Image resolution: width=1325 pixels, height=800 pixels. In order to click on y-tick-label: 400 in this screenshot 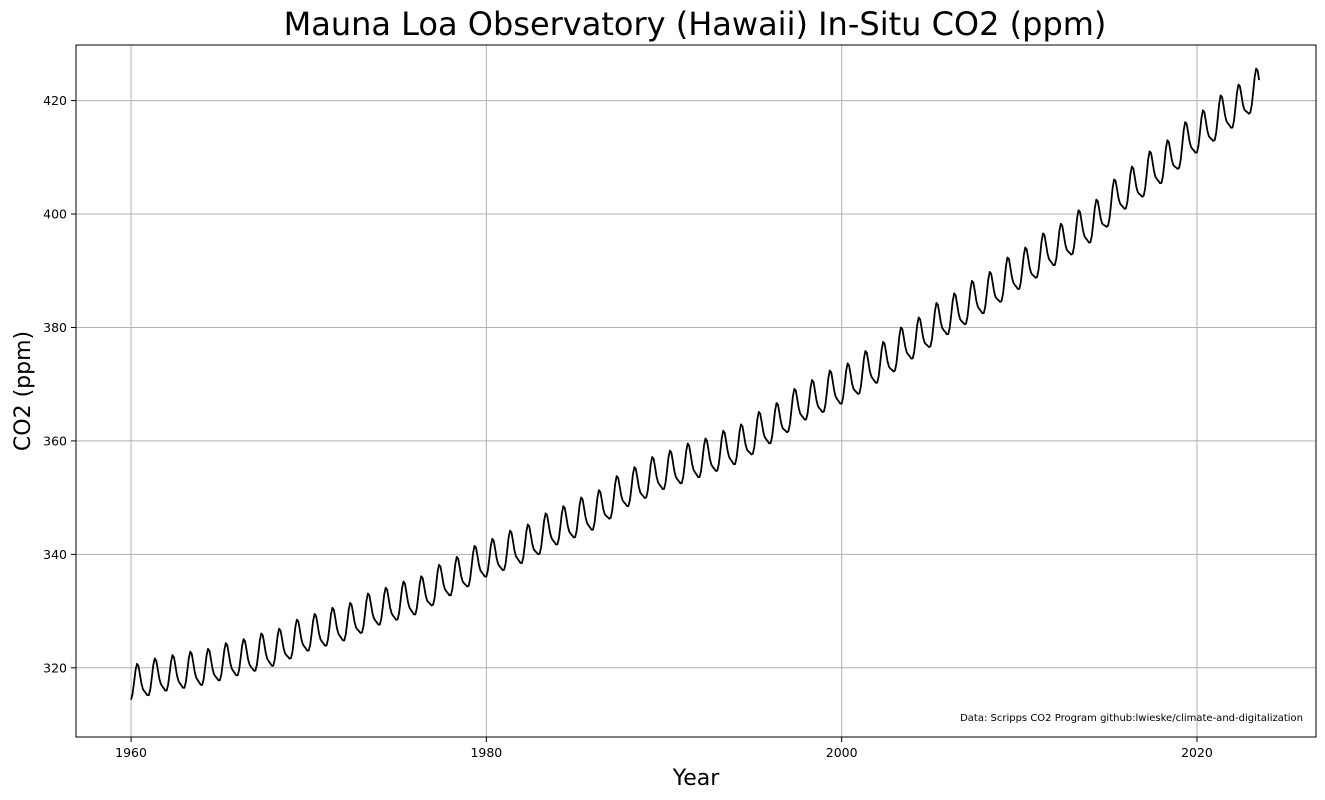, I will do `click(55, 214)`.